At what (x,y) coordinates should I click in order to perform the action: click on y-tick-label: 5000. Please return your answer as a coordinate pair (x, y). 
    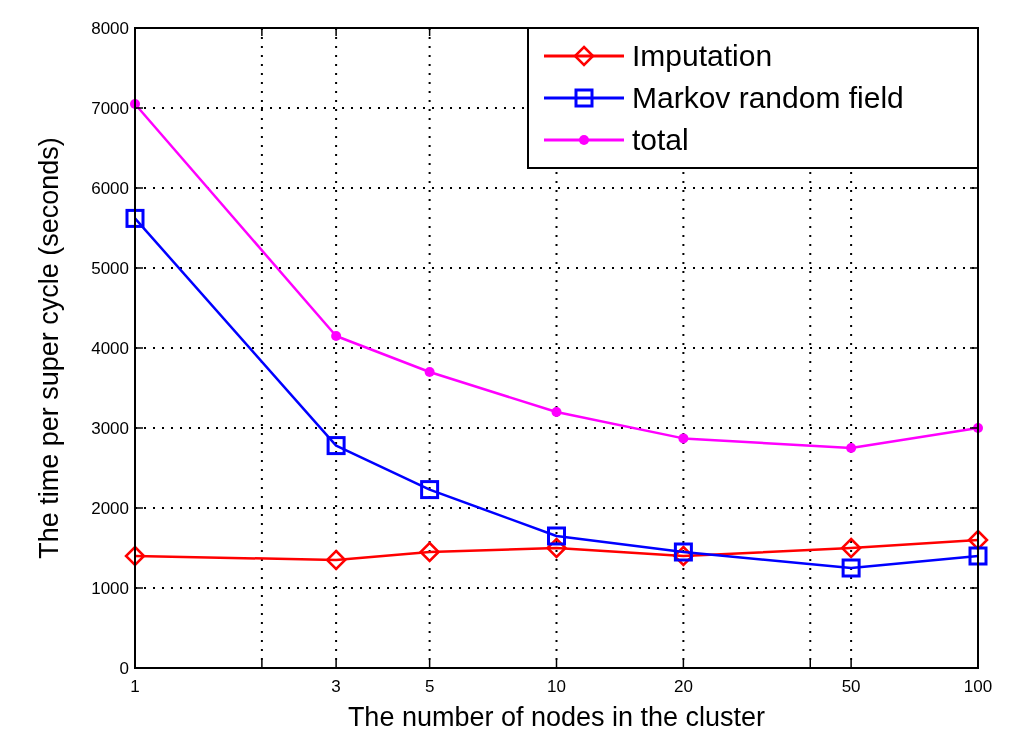
    Looking at the image, I should click on (110, 268).